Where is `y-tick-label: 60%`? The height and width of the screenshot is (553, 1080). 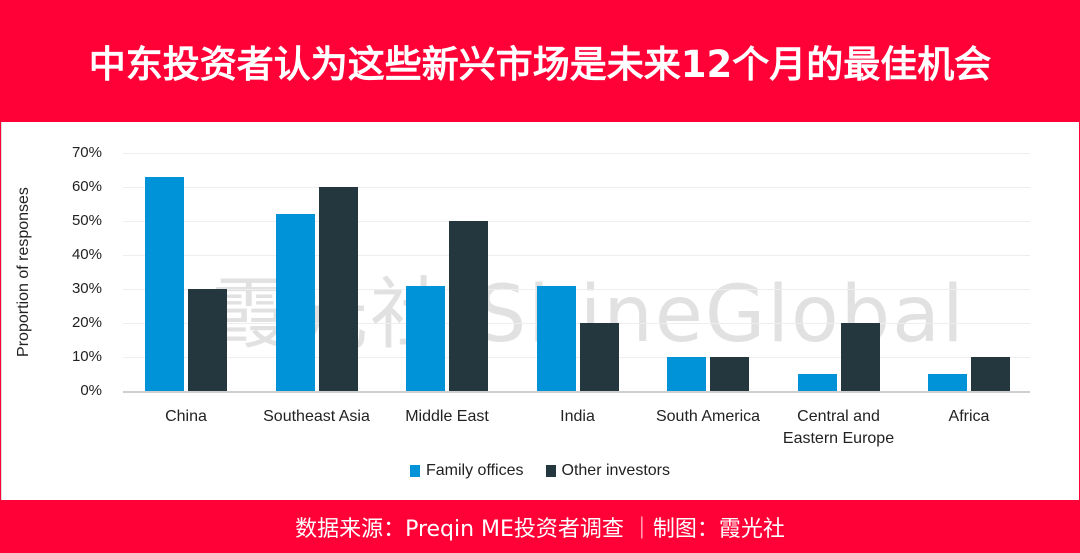 y-tick-label: 60% is located at coordinates (86, 186).